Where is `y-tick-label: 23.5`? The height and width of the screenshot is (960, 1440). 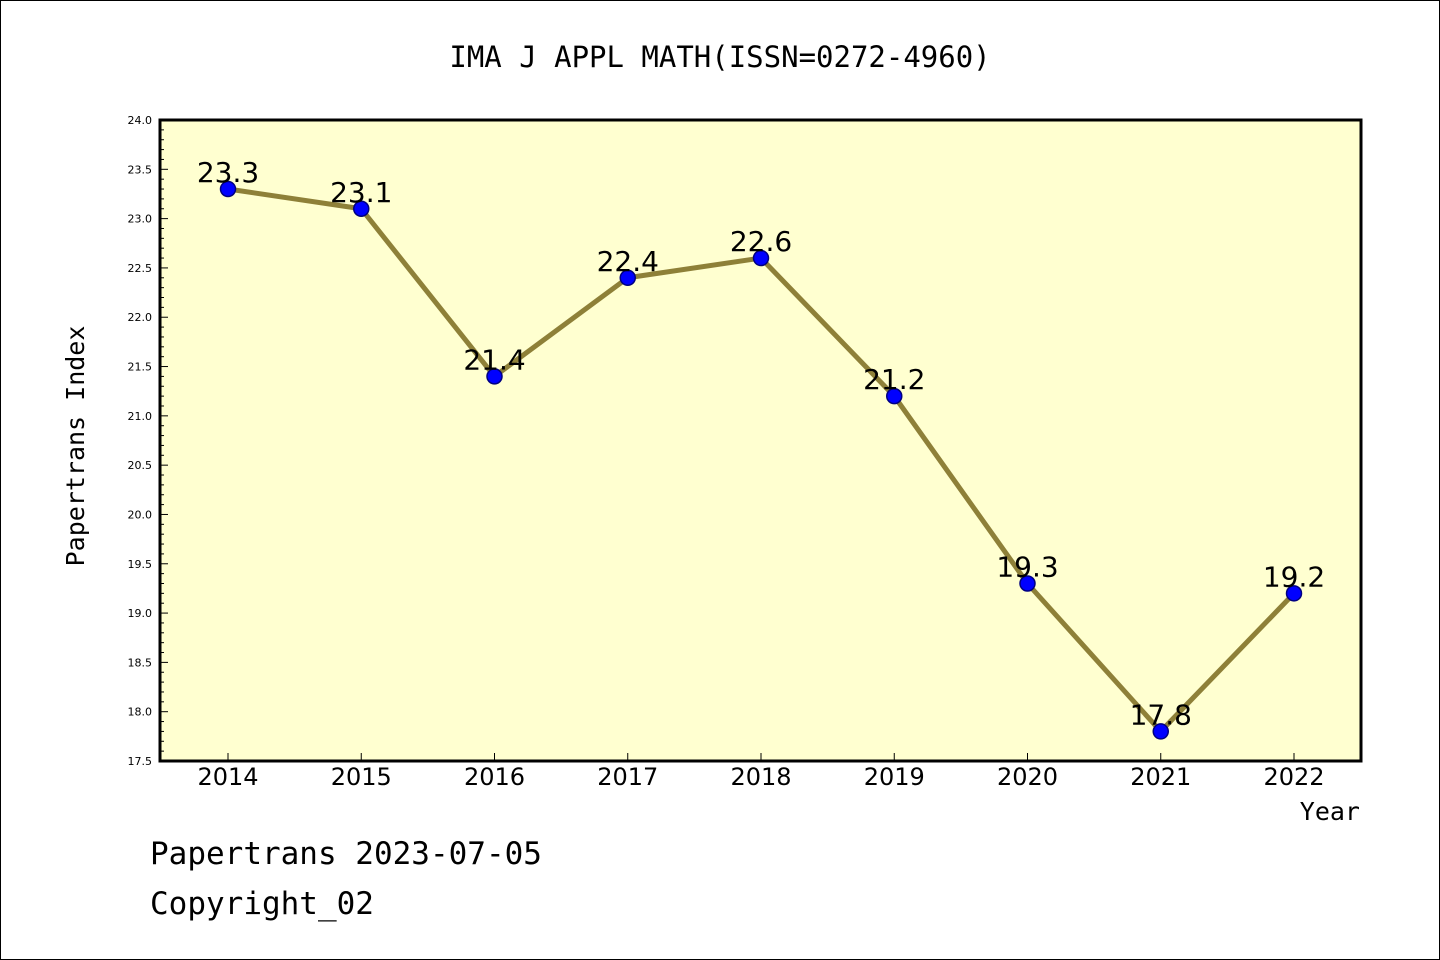 y-tick-label: 23.5 is located at coordinates (140, 169).